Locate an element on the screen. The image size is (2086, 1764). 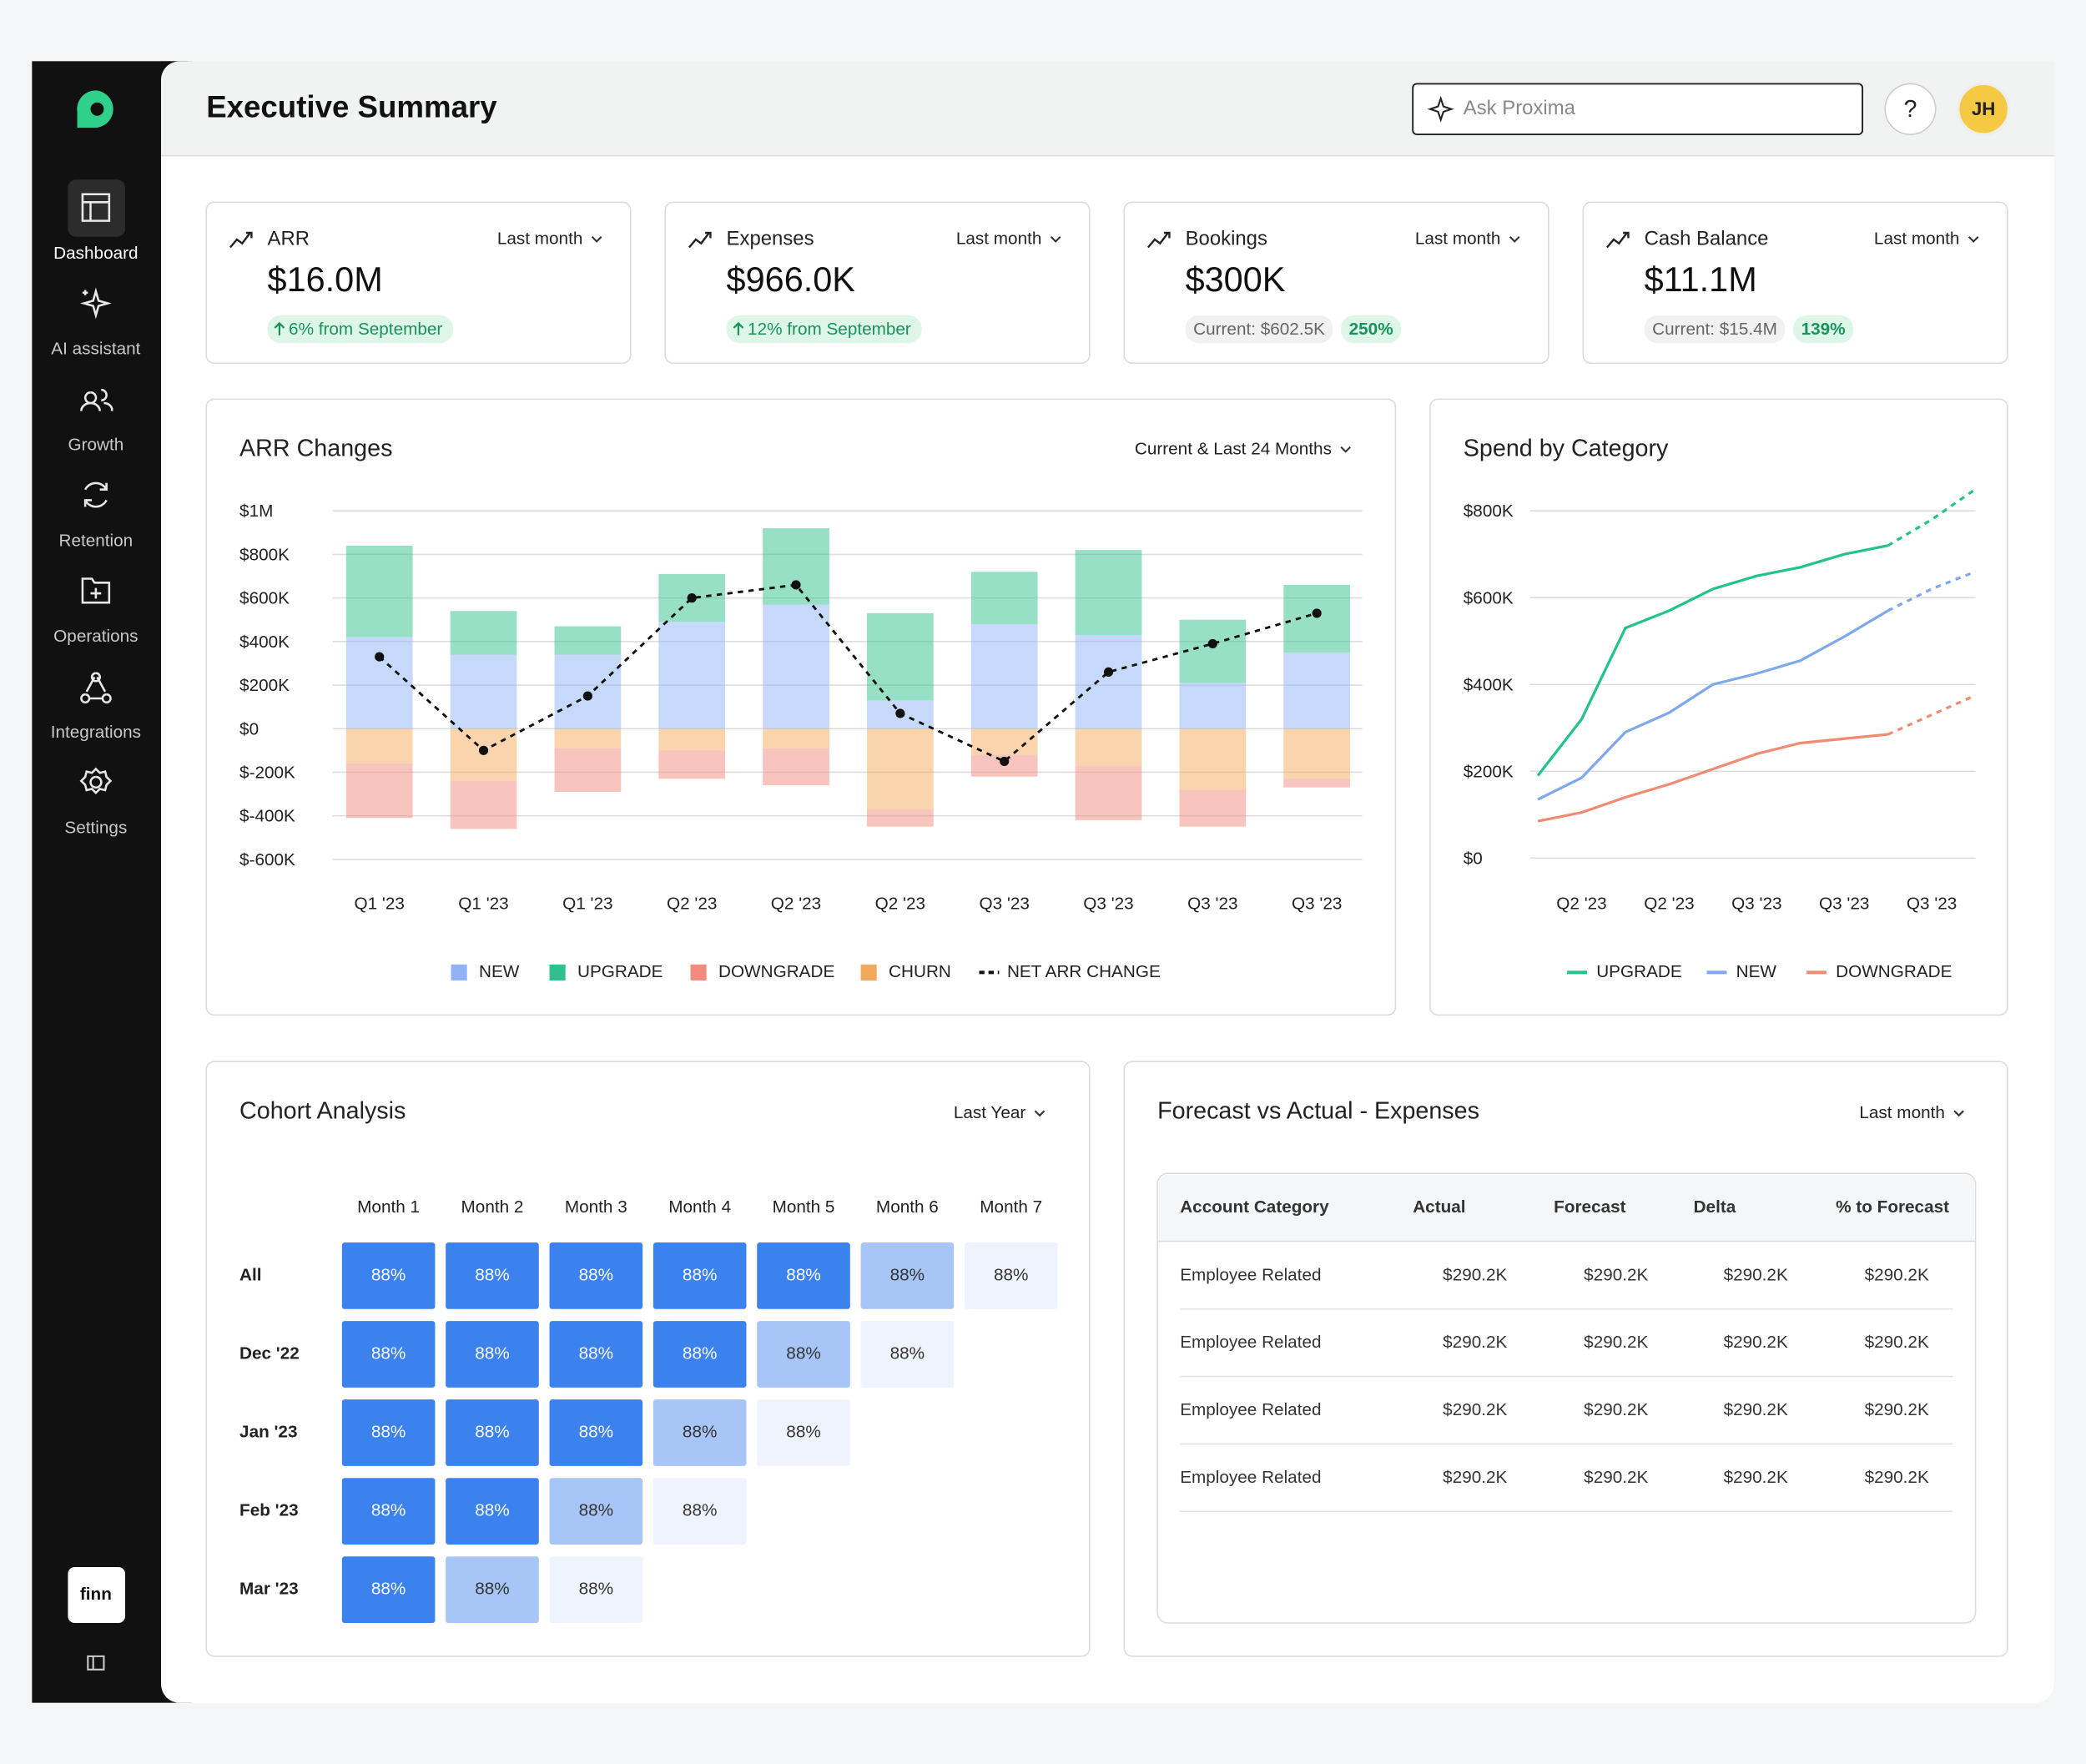
current-badge is located at coordinates (1259, 329).